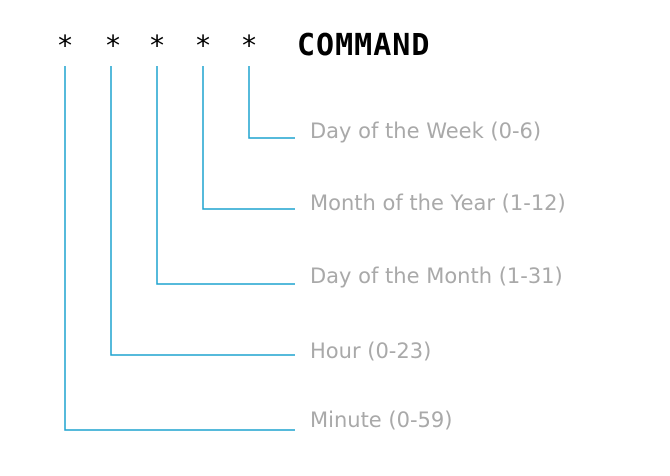  I want to click on connector-line-day-of-week, so click(271, 102).